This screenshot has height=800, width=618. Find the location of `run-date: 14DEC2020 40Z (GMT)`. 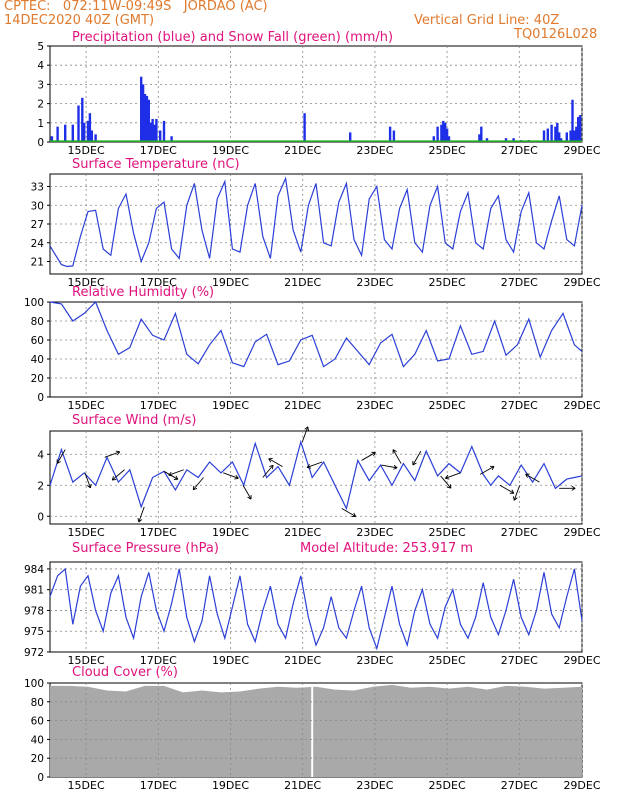

run-date: 14DEC2020 40Z (GMT) is located at coordinates (79, 20).